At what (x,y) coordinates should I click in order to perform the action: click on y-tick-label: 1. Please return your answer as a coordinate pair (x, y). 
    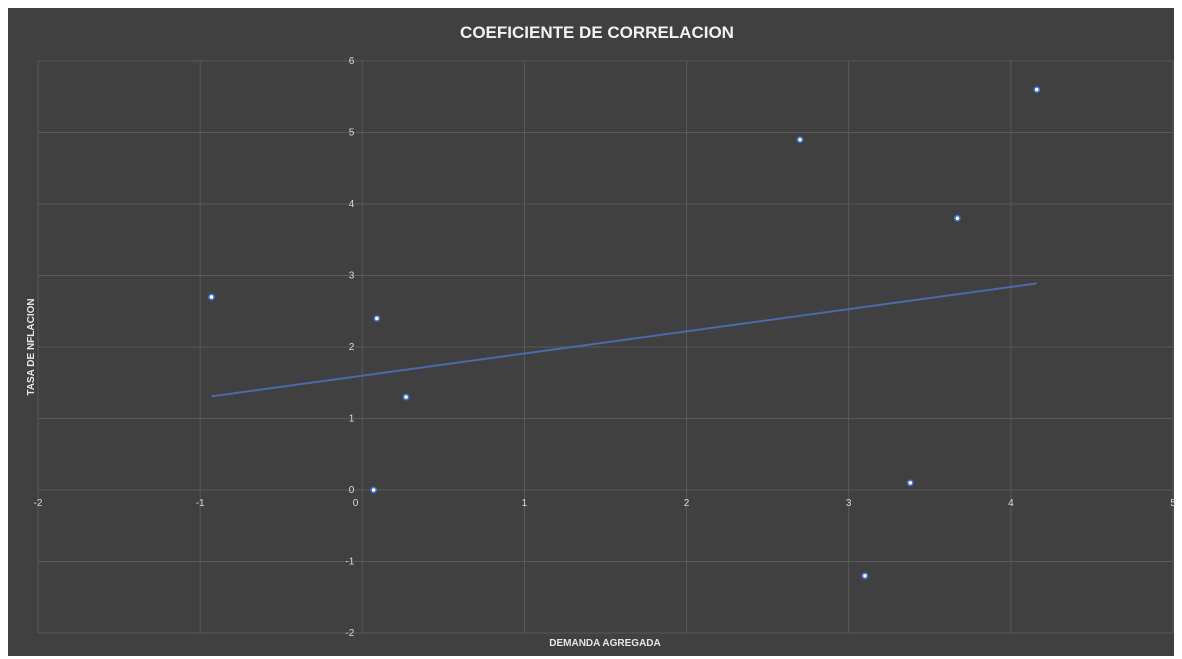
    Looking at the image, I should click on (352, 419).